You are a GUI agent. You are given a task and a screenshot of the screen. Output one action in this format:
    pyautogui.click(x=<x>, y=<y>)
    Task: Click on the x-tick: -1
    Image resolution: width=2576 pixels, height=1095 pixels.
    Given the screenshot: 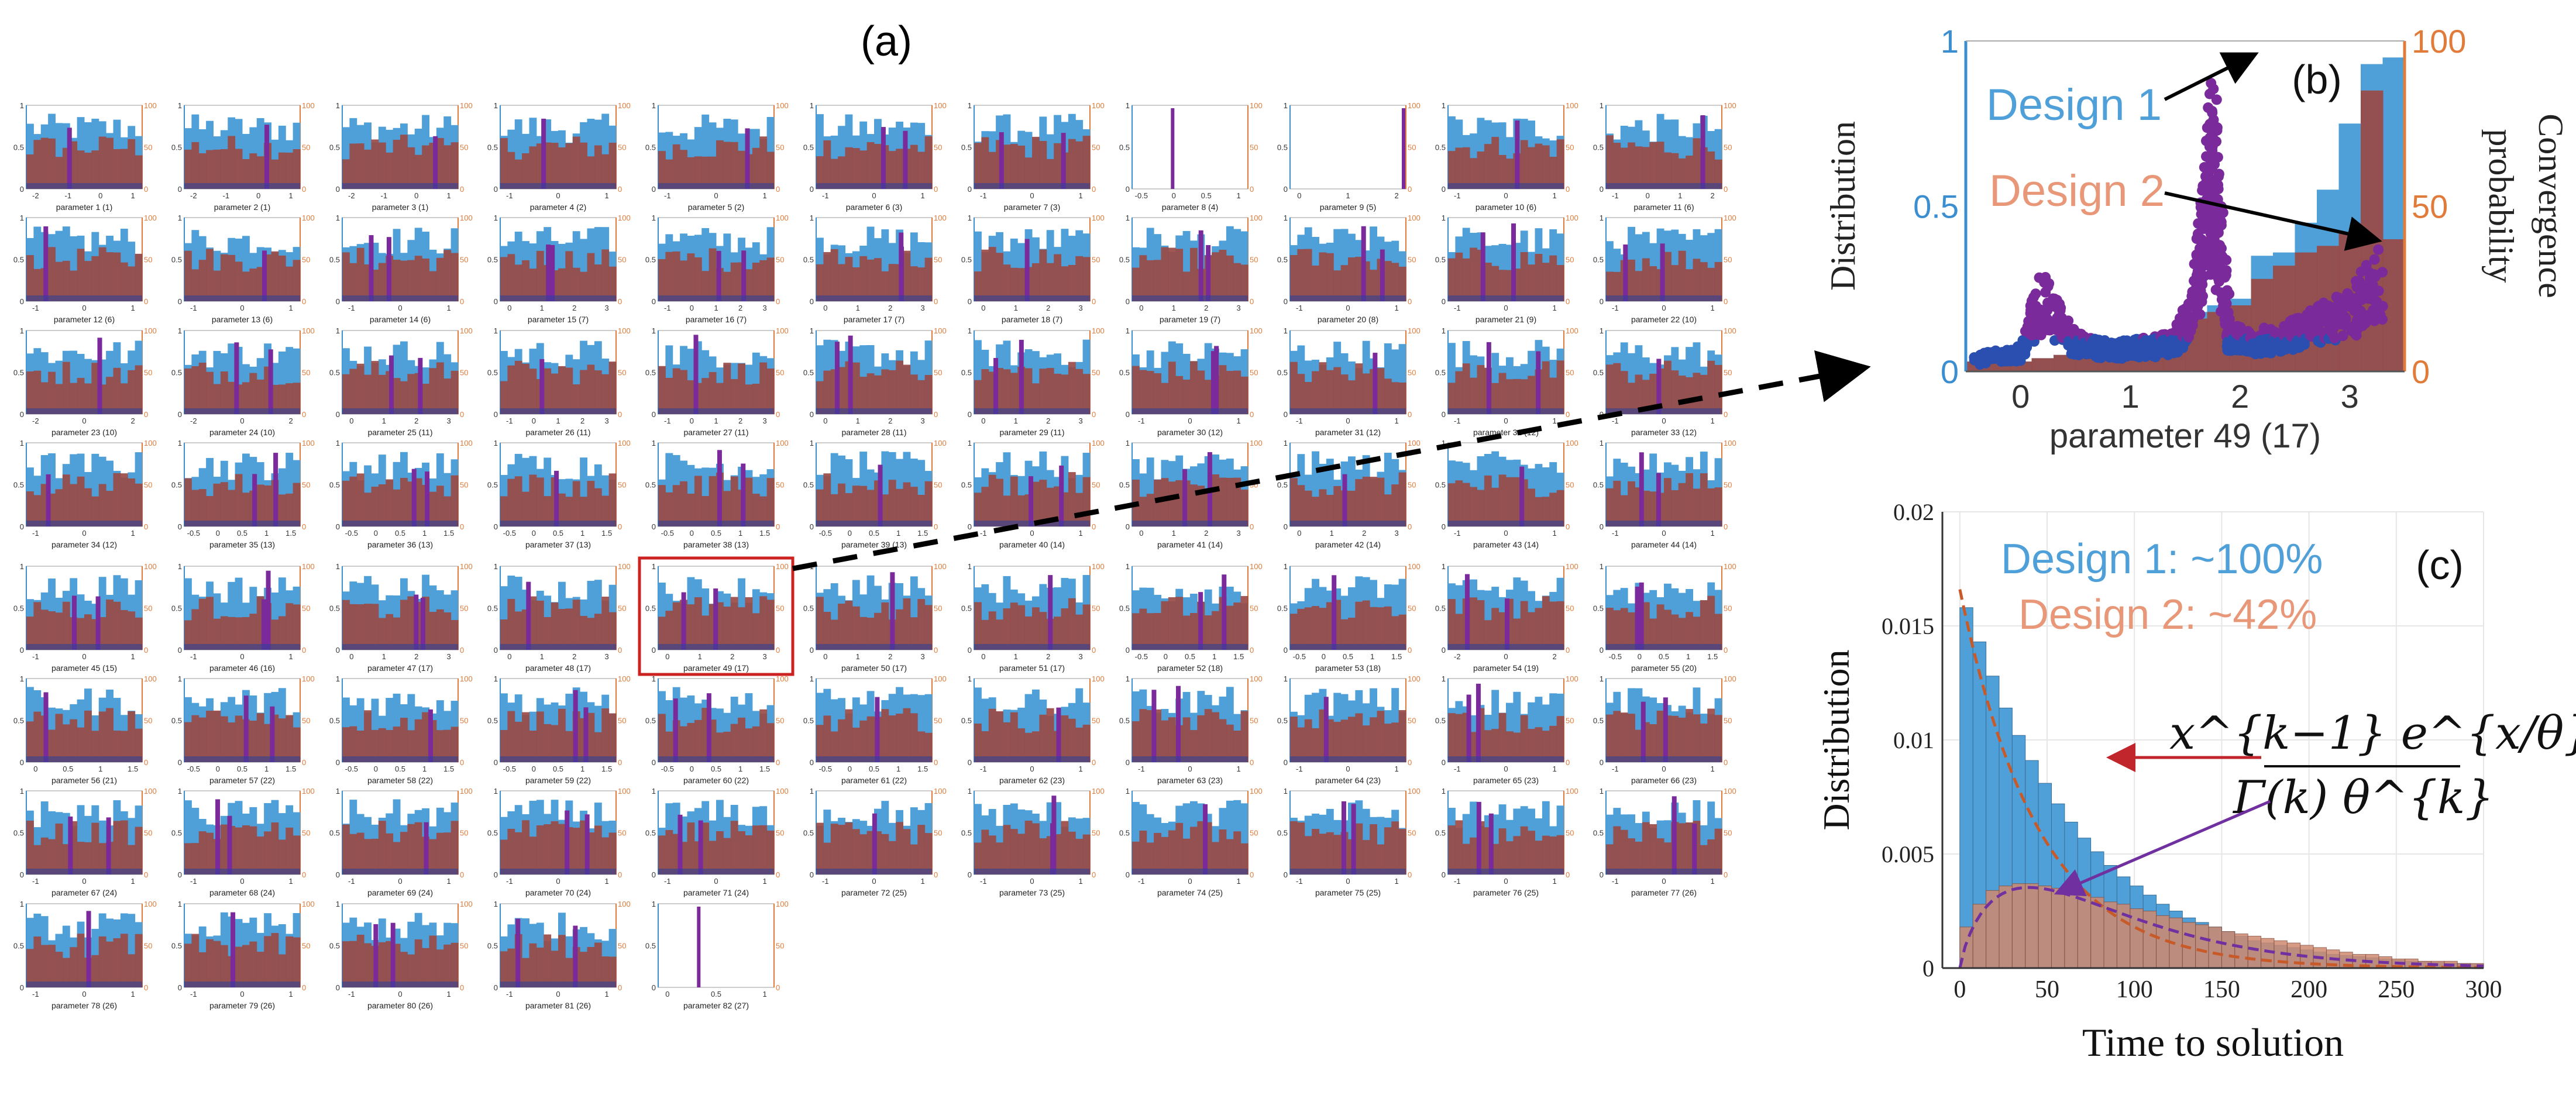 What is the action you would take?
    pyautogui.click(x=509, y=196)
    